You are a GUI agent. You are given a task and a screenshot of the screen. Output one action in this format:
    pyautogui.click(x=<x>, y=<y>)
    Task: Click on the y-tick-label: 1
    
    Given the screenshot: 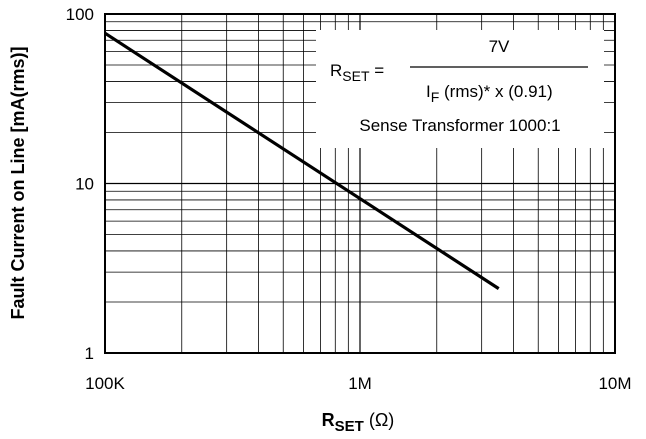 What is the action you would take?
    pyautogui.click(x=89, y=353)
    